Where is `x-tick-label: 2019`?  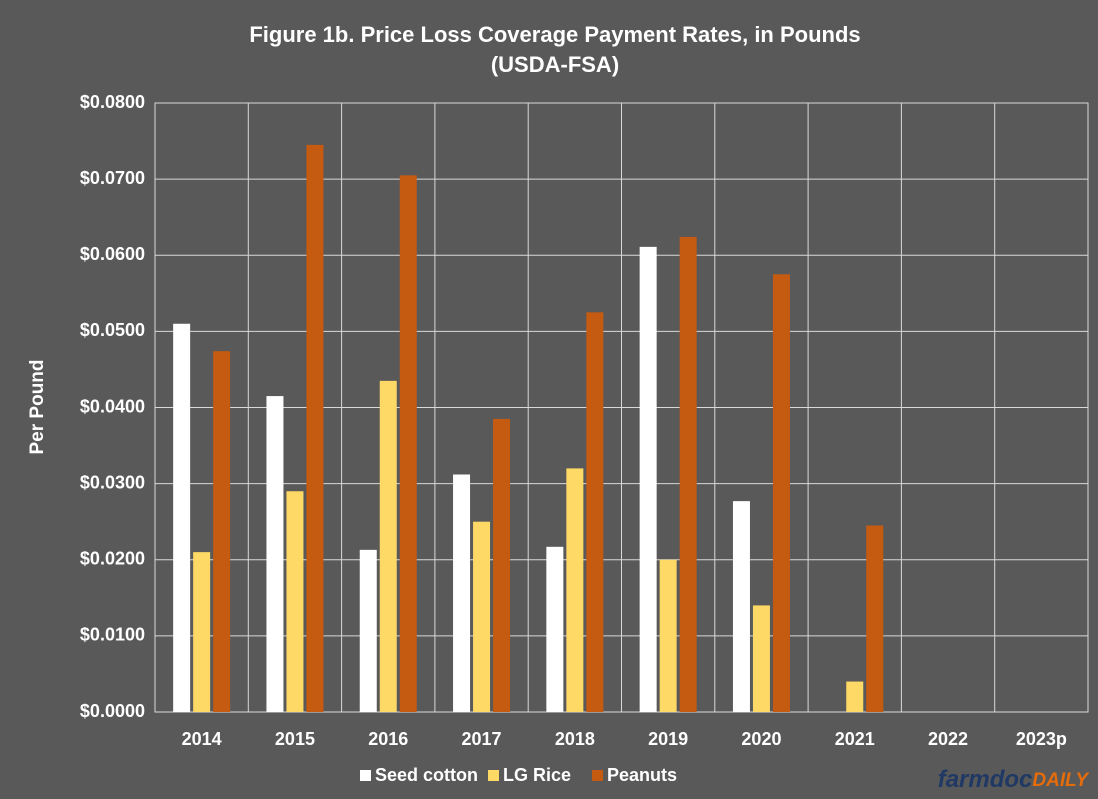
x-tick-label: 2019 is located at coordinates (668, 739).